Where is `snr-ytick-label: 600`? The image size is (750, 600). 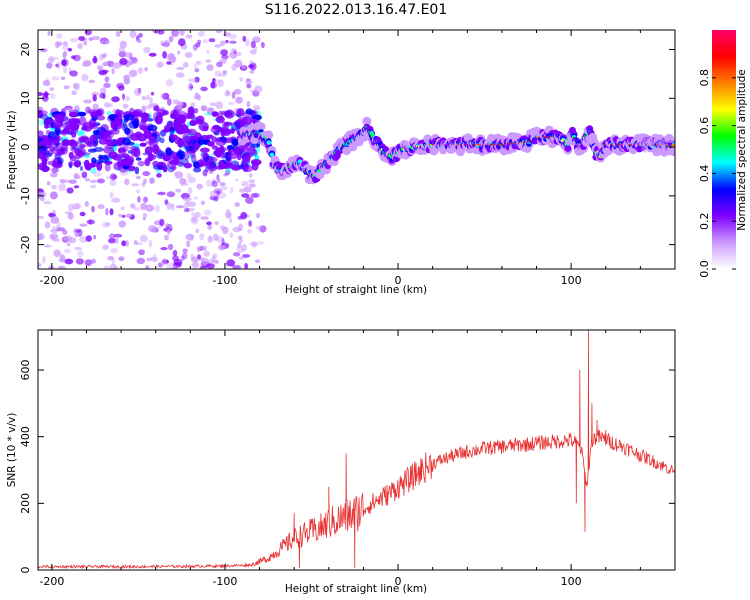
snr-ytick-label: 600 is located at coordinates (25, 370).